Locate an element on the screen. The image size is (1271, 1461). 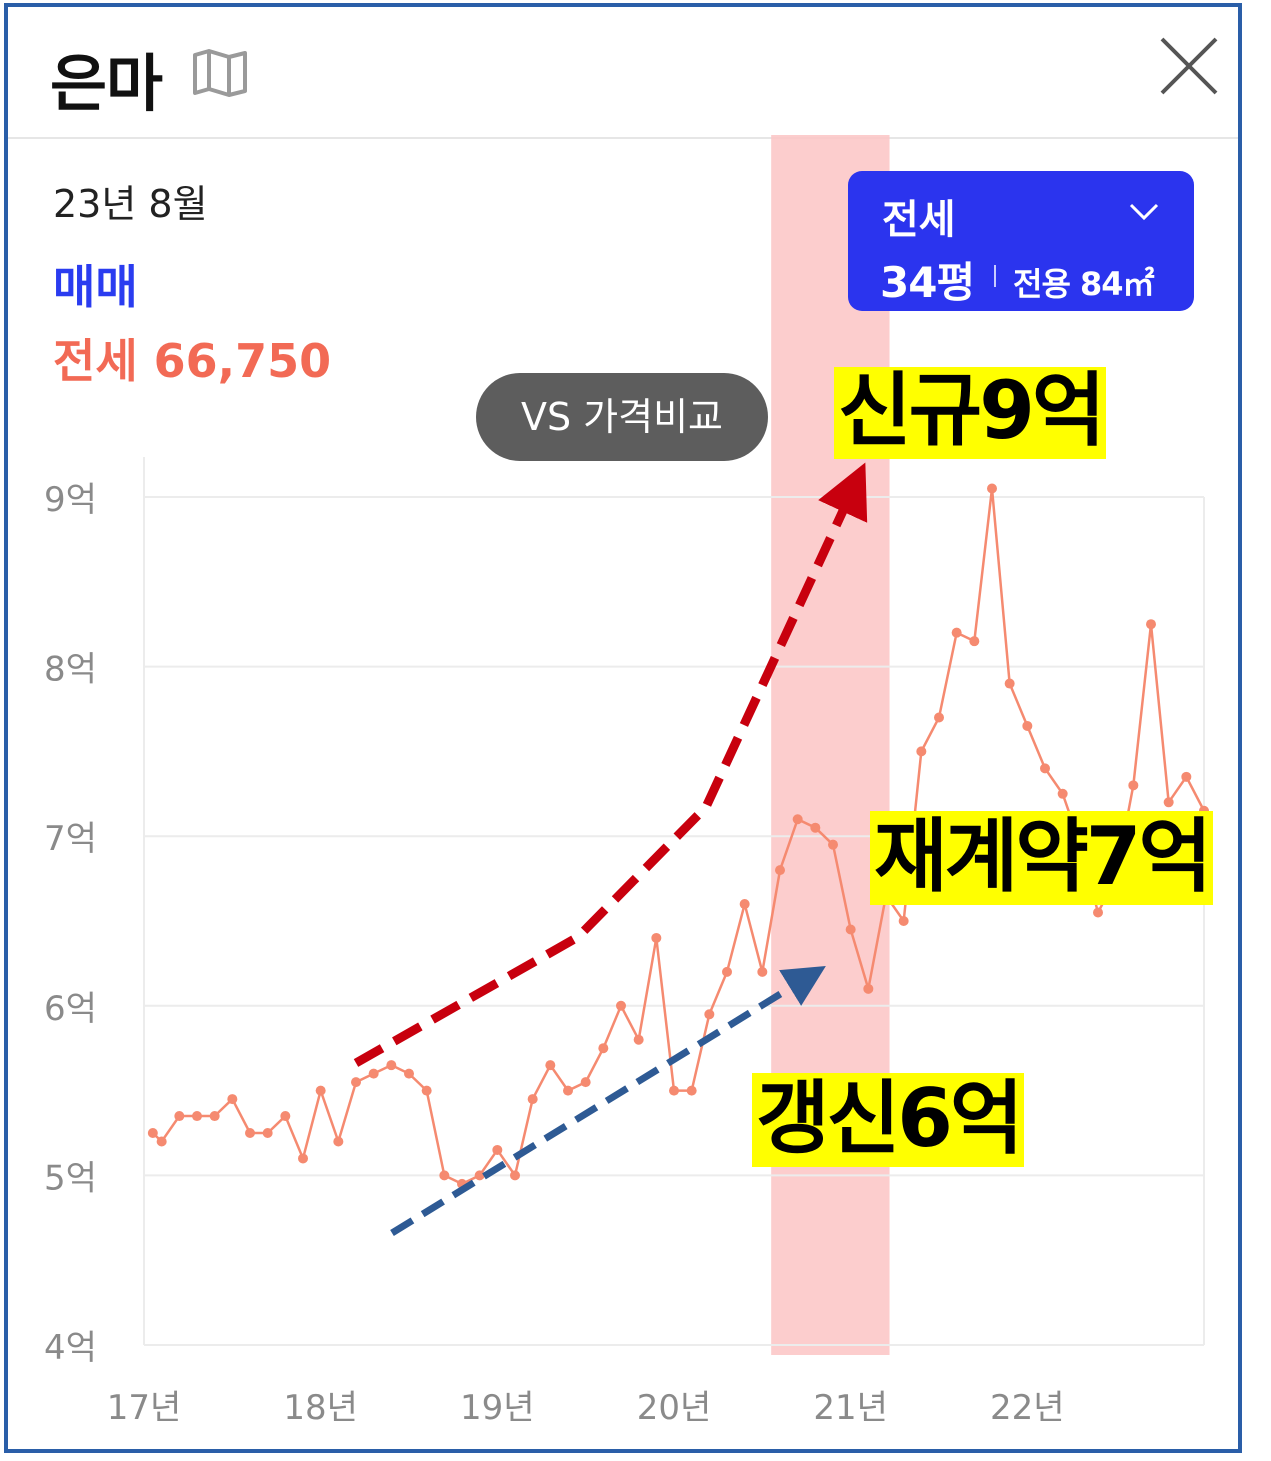
complex-title: 은마 is located at coordinates (106, 83).